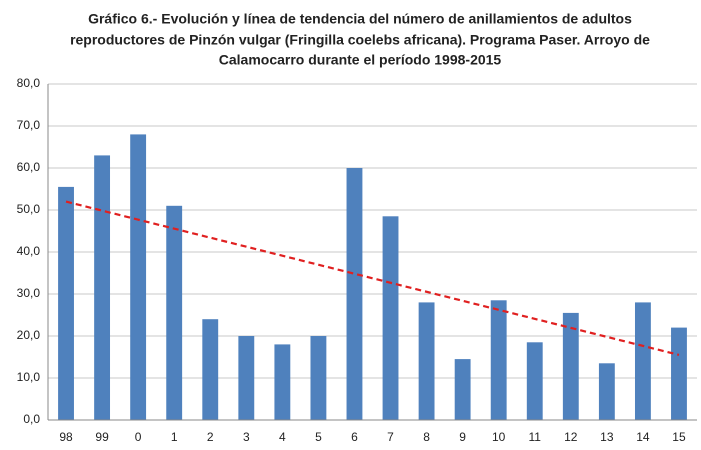  What do you see at coordinates (499, 437) in the screenshot?
I see `x-tick-label: 10` at bounding box center [499, 437].